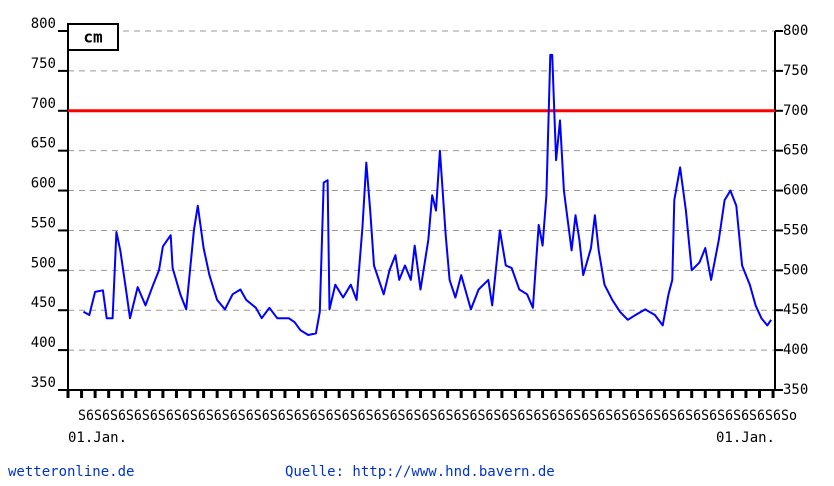 This screenshot has width=834, height=486. What do you see at coordinates (43, 263) in the screenshot?
I see `y-tick-label: 500` at bounding box center [43, 263].